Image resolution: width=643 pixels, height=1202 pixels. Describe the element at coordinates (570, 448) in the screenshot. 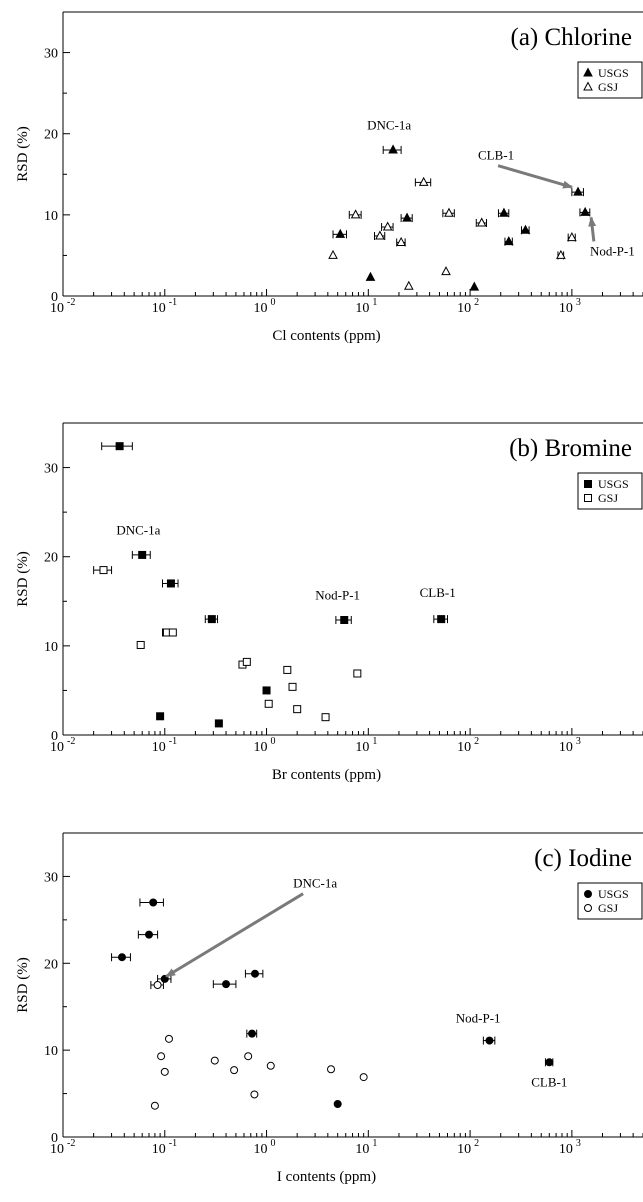

I see `chart-title: (b) Bromine` at that location.